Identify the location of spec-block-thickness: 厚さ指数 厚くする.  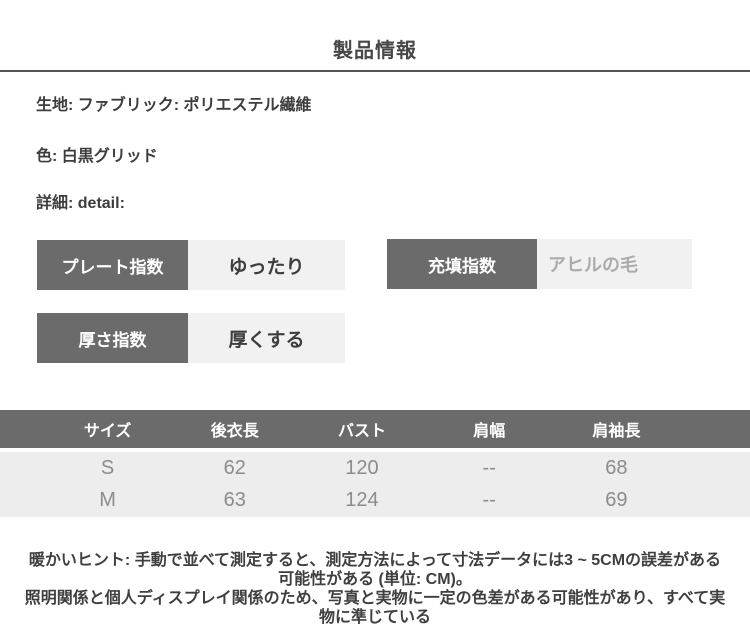
(191, 338).